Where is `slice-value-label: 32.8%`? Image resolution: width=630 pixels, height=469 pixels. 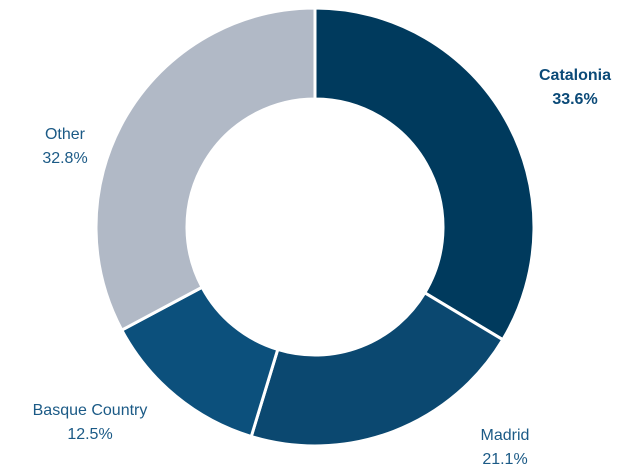
slice-value-label: 32.8% is located at coordinates (64, 158).